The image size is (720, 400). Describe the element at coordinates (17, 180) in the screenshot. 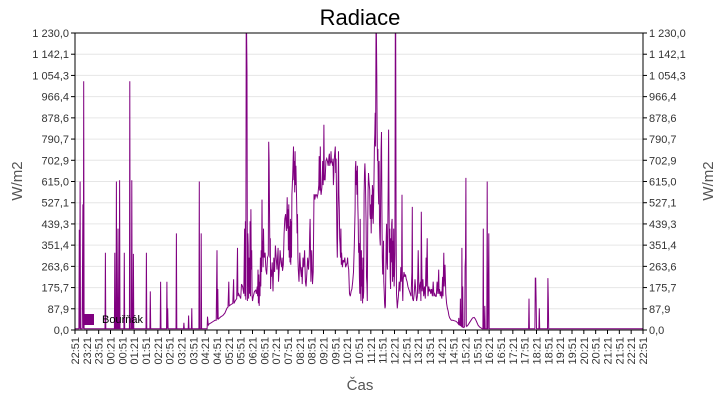

I see `y-axis-title-left: W/m2` at that location.